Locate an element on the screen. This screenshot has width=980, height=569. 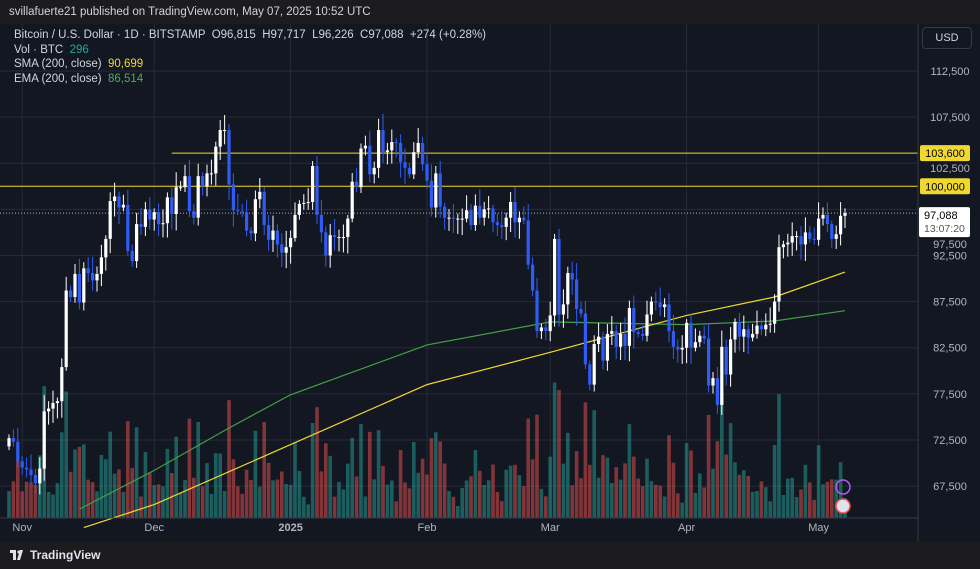
sma-label: SMA (200, close) is located at coordinates (58, 64).